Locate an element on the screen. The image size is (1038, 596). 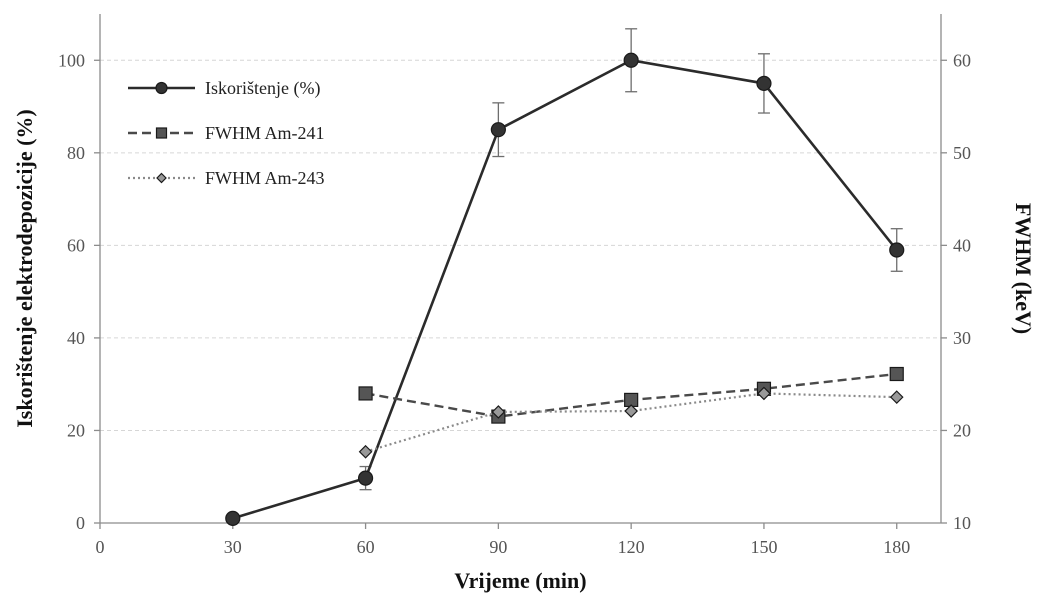
legend-label: Iskorištenje (%) is located at coordinates (262, 88).